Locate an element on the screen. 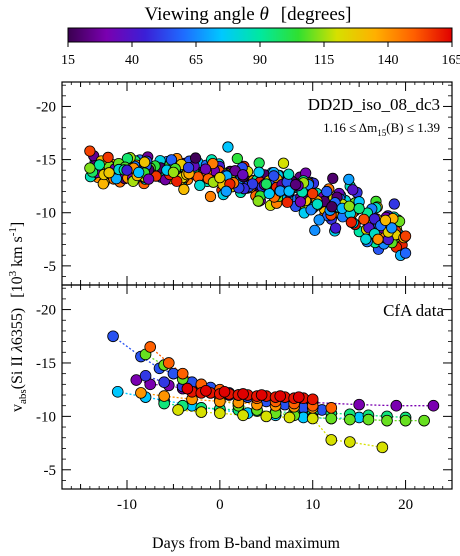 This screenshot has height=556, width=460. x-tick-label: 10 is located at coordinates (312, 505).